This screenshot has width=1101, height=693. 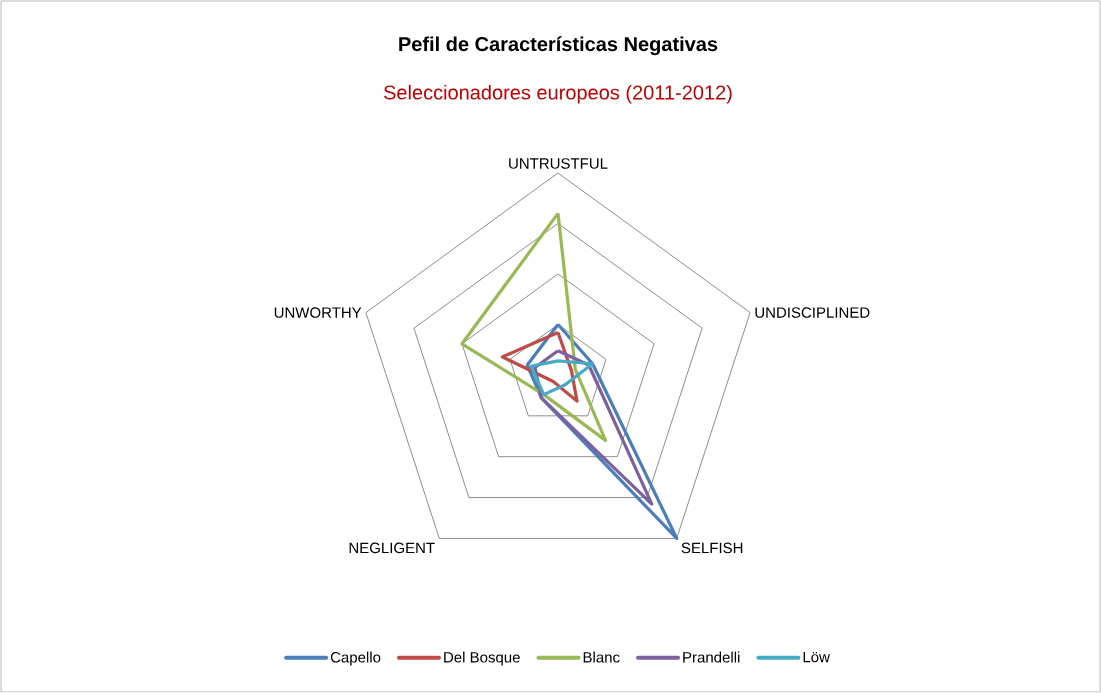 What do you see at coordinates (482, 658) in the screenshot?
I see `legend-label: Del Bosque` at bounding box center [482, 658].